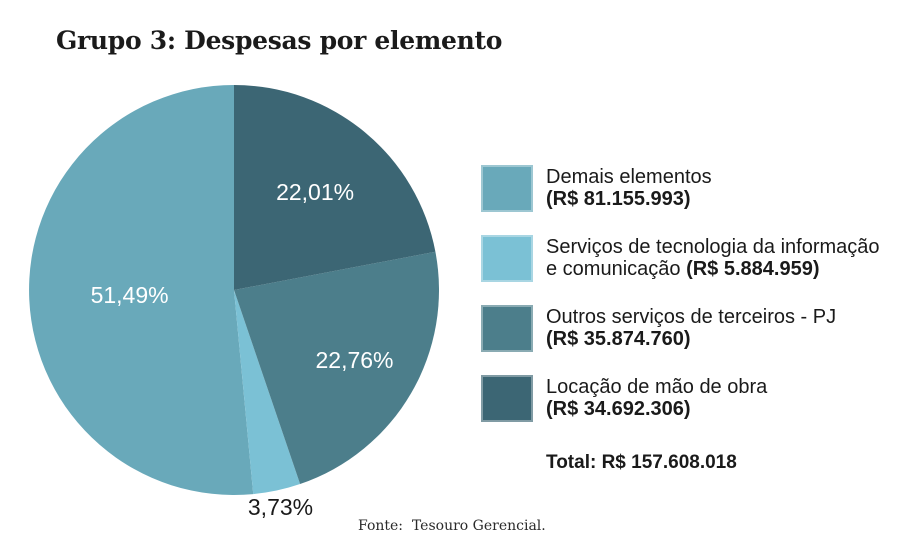 The height and width of the screenshot is (546, 918). What do you see at coordinates (315, 192) in the screenshot?
I see `pie-slice-label: 22,01%` at bounding box center [315, 192].